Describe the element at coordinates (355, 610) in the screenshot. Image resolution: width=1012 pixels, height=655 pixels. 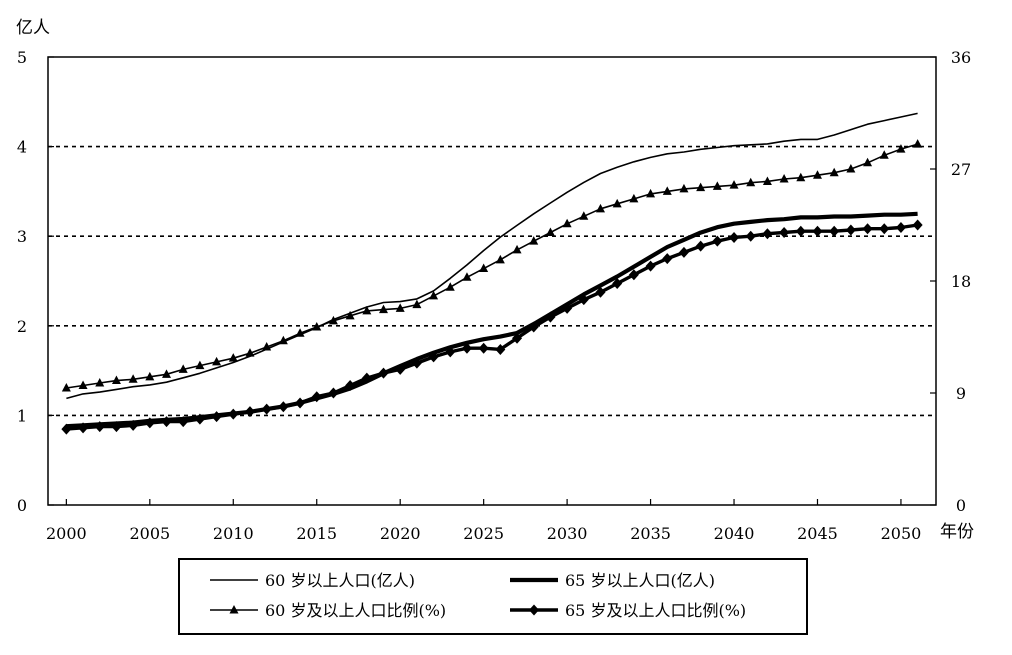
I see `legend-label: 60 岁及以上人口比例(%)` at that location.